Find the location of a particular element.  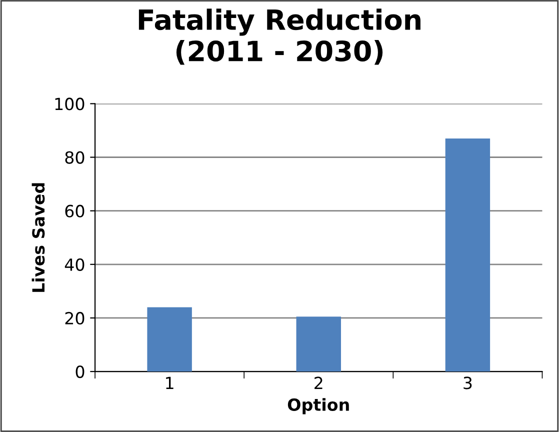

x-axis-title: Option is located at coordinates (318, 406).